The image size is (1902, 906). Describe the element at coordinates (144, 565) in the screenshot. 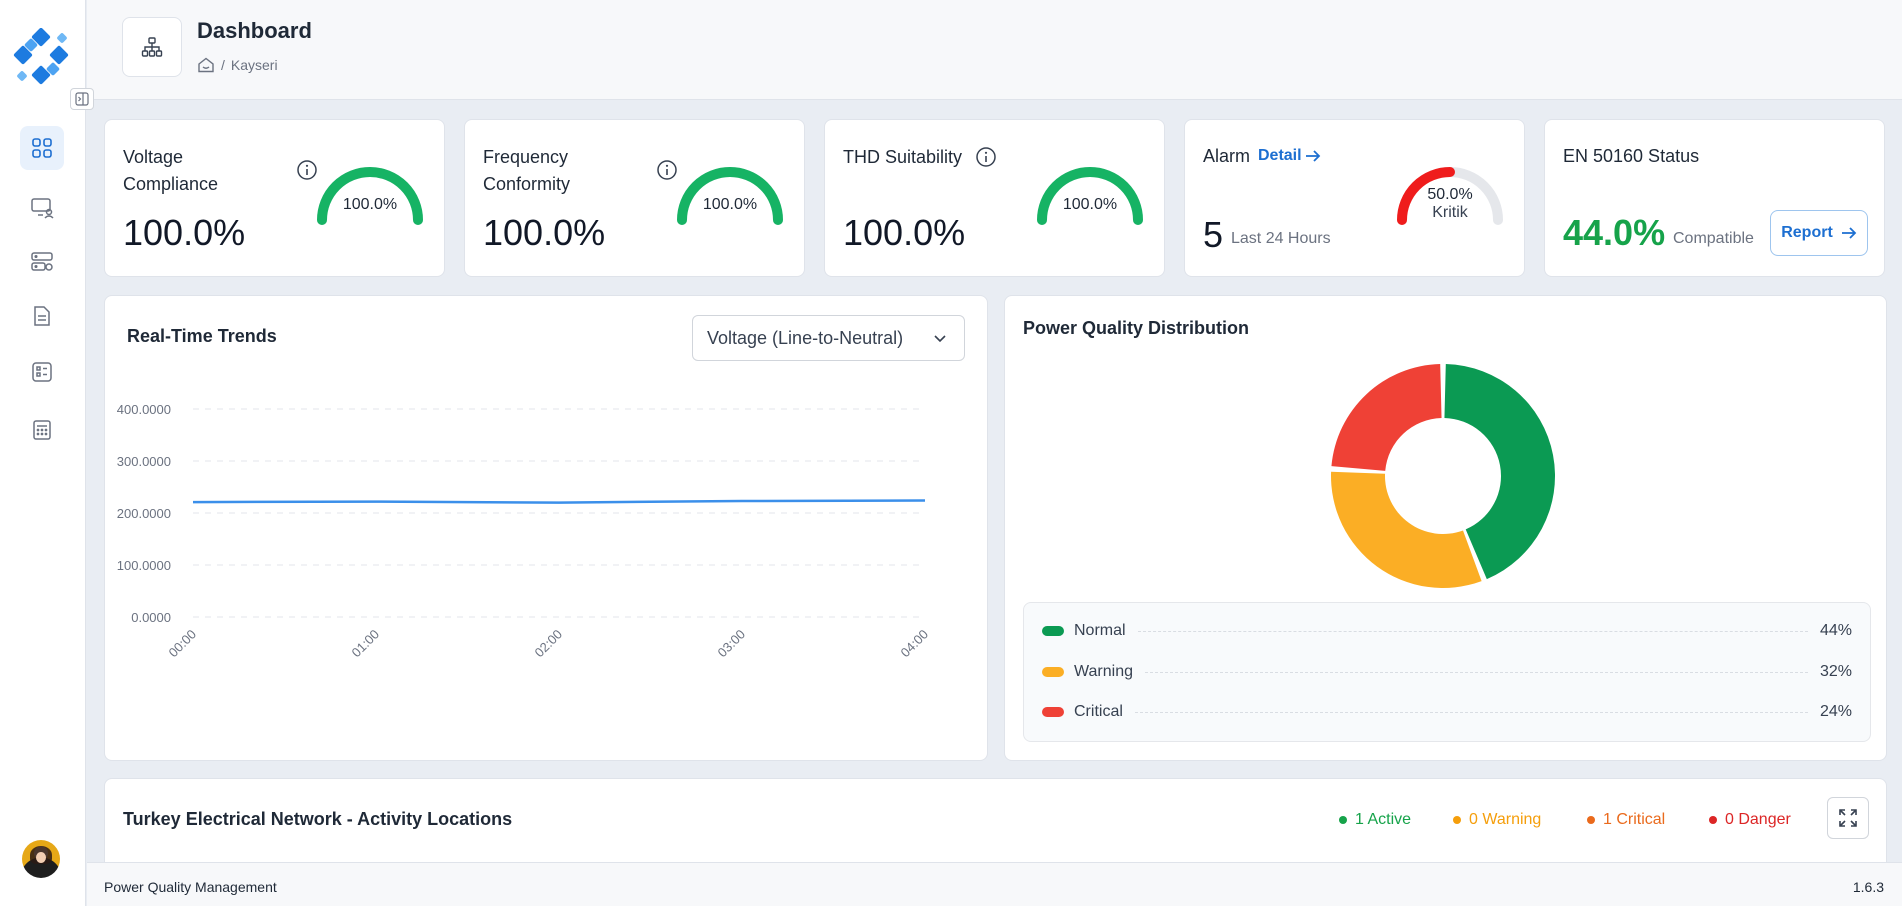

I see `y-tick-label: 100.0000` at that location.